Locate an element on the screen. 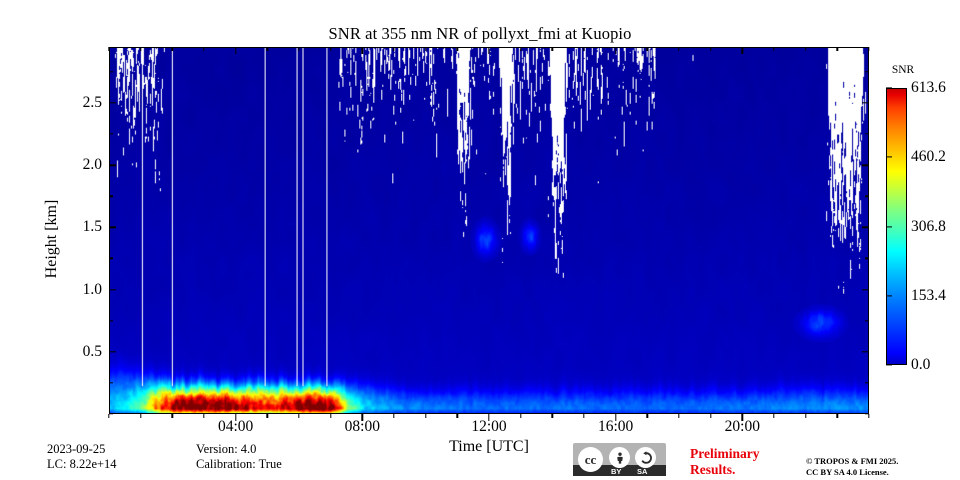 Image resolution: width=960 pixels, height=480 pixels. y-tick-0.00 is located at coordinates (111, 414).